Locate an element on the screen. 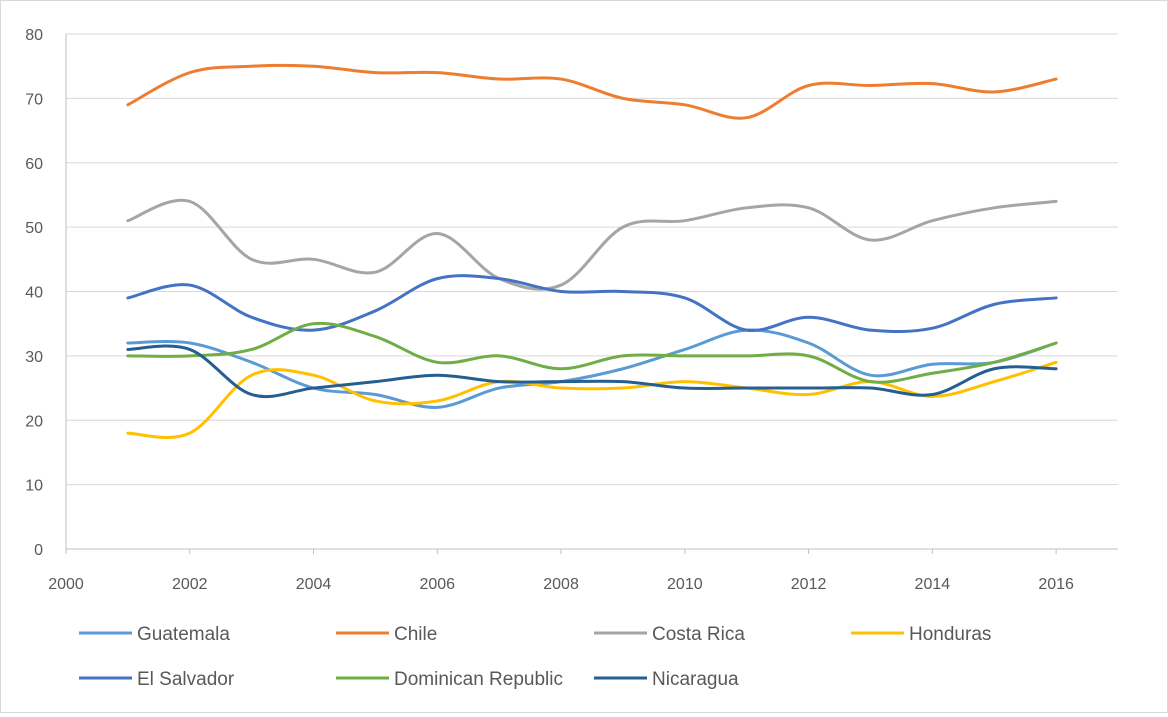  legend-label: Honduras is located at coordinates (950, 634).